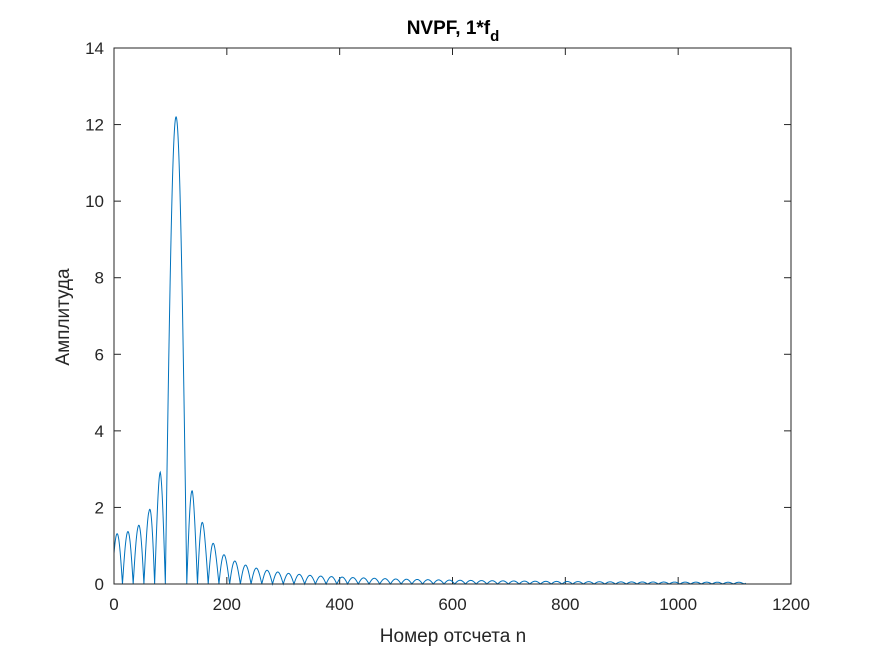 The image size is (875, 656). Describe the element at coordinates (339, 604) in the screenshot. I see `x-tick-label: 400` at that location.